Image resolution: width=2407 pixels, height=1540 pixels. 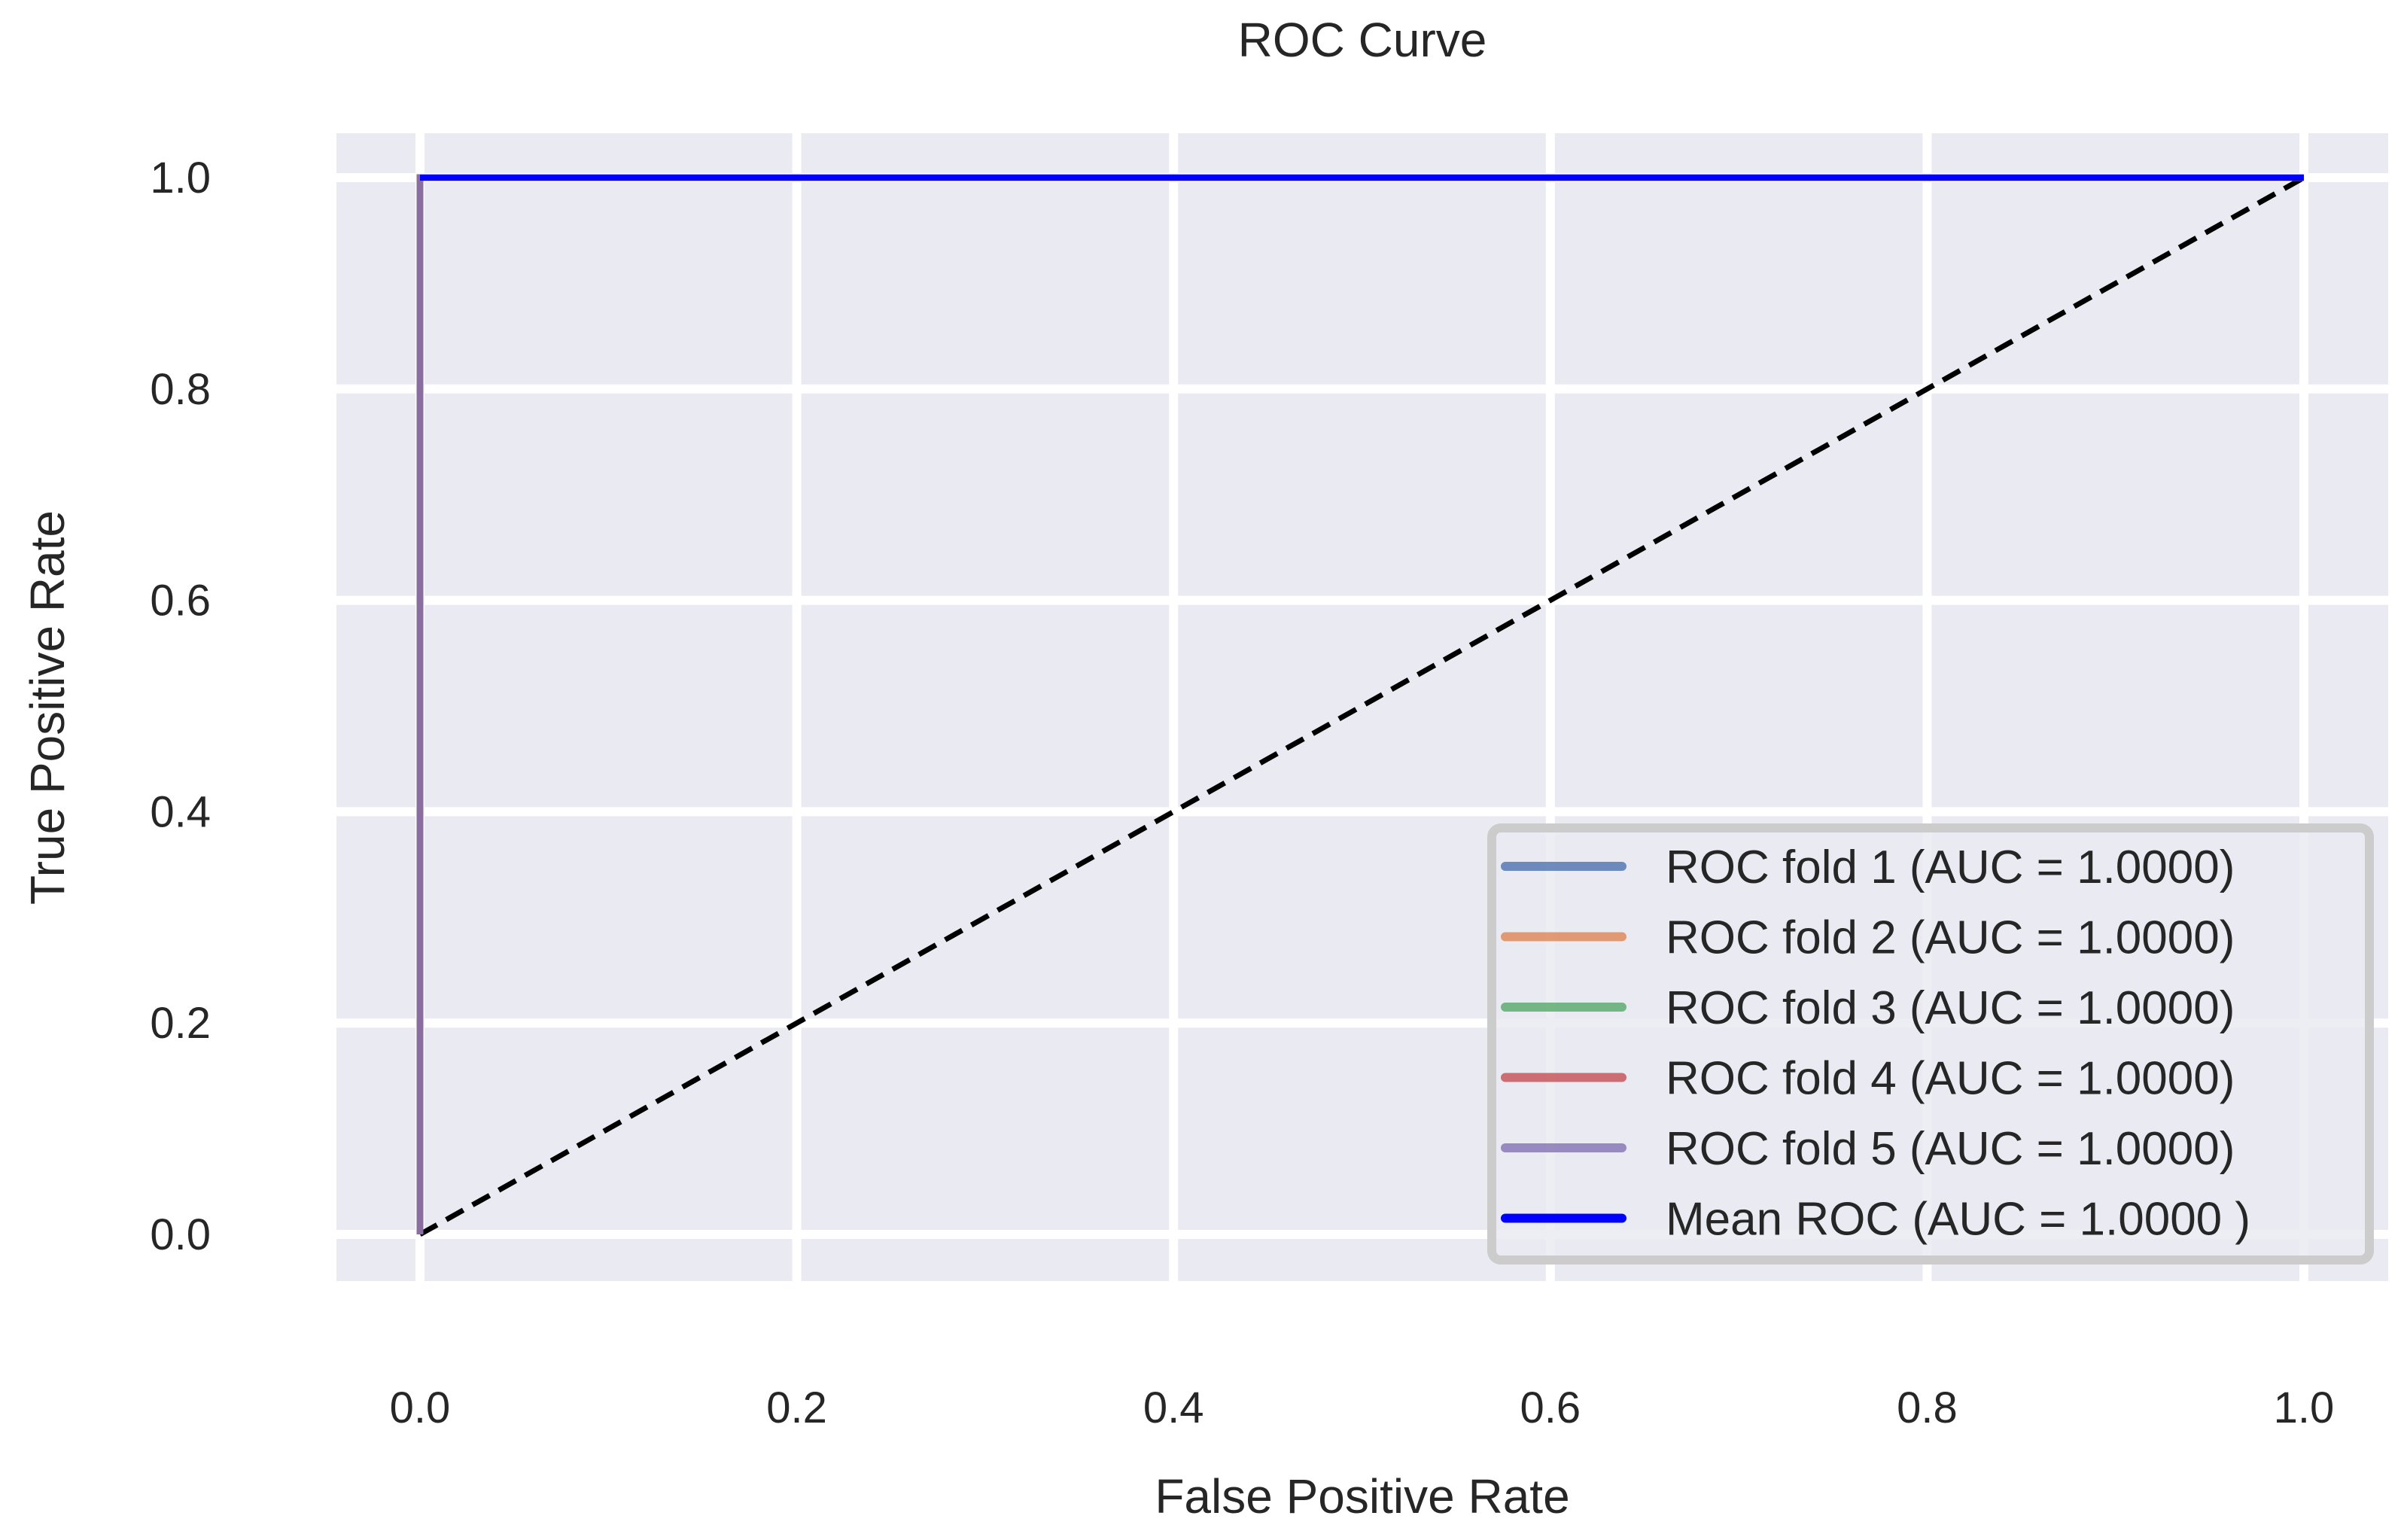 What do you see at coordinates (1362, 40) in the screenshot?
I see `chart-title: ROC Curve` at bounding box center [1362, 40].